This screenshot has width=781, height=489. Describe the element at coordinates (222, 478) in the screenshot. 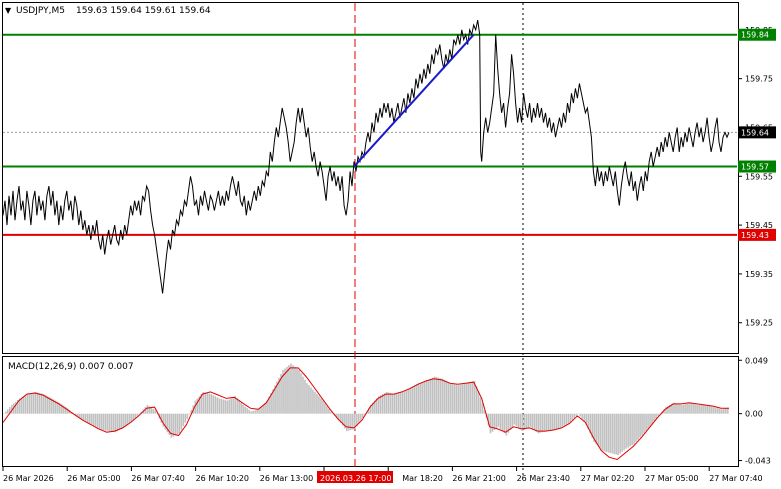

I see `time-tick-label: 26 Mar 10:20` at that location.